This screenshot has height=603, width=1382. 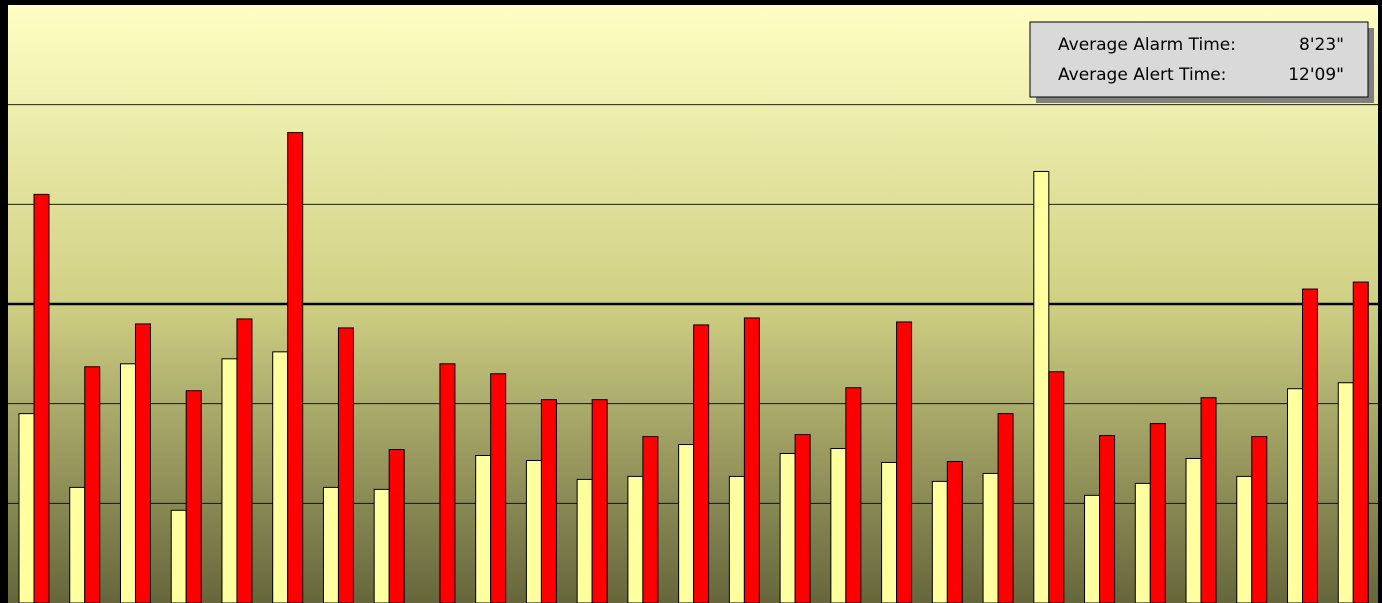 What do you see at coordinates (1199, 59) in the screenshot?
I see `info-box` at bounding box center [1199, 59].